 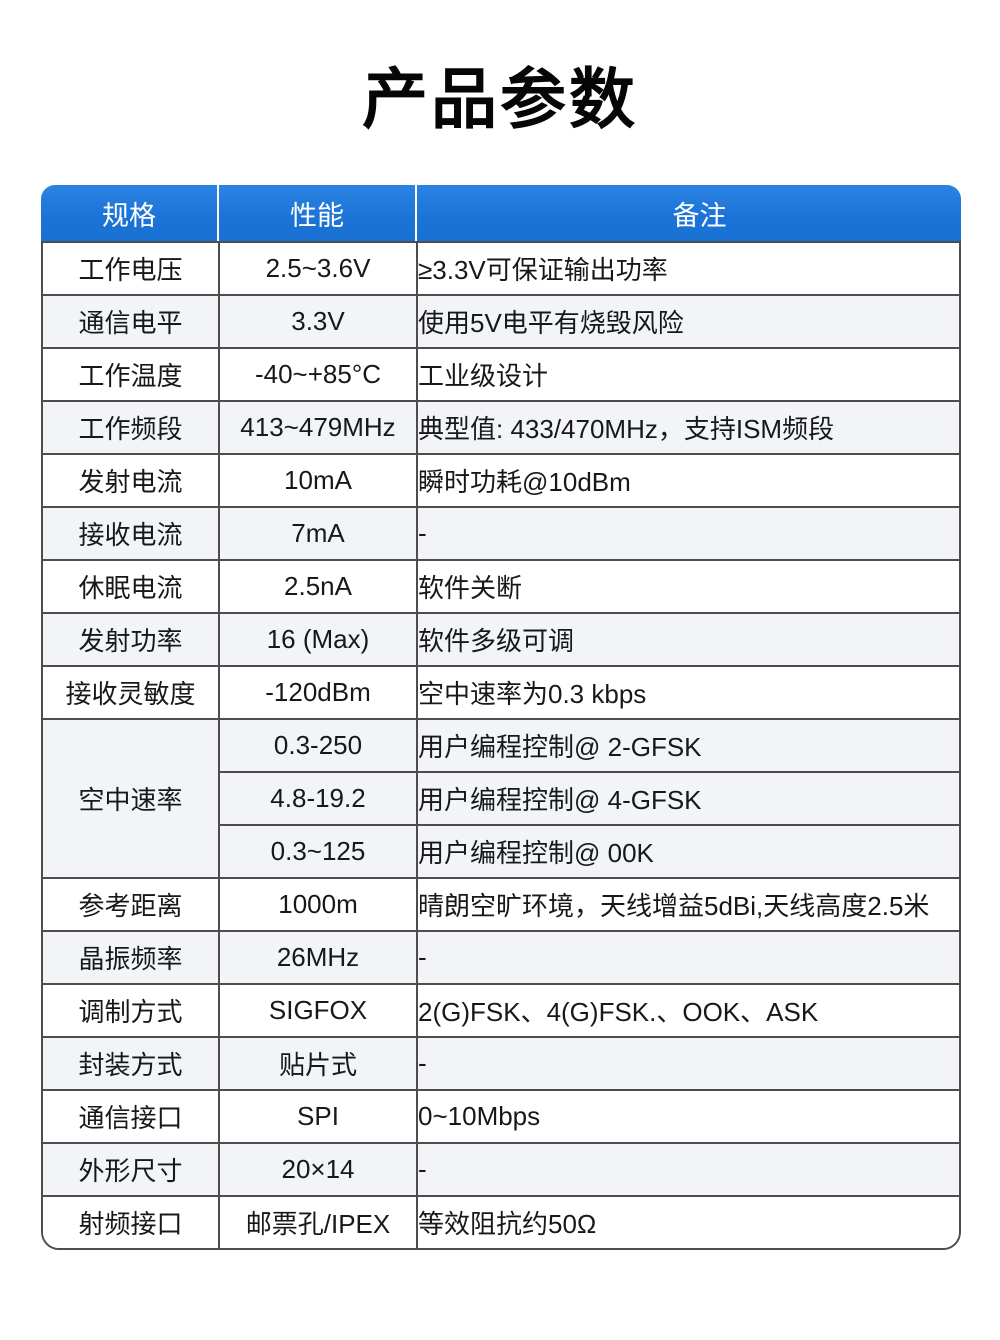 I want to click on table-row: 4.8-19.2 用户编程控制@ 4-GFSK, so click(x=501, y=798).